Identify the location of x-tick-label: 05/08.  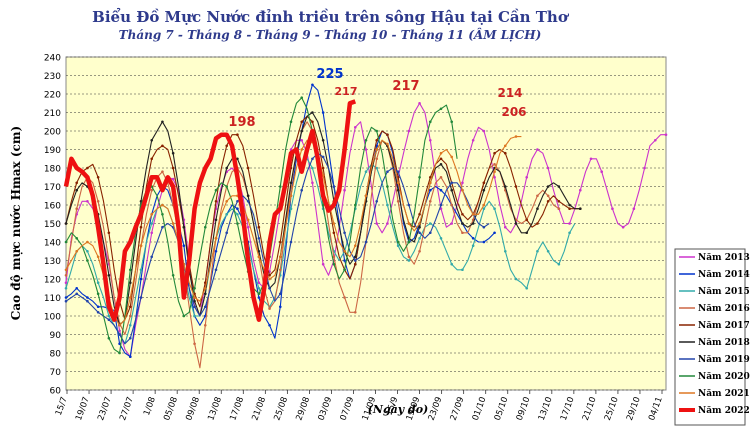
(171, 409).